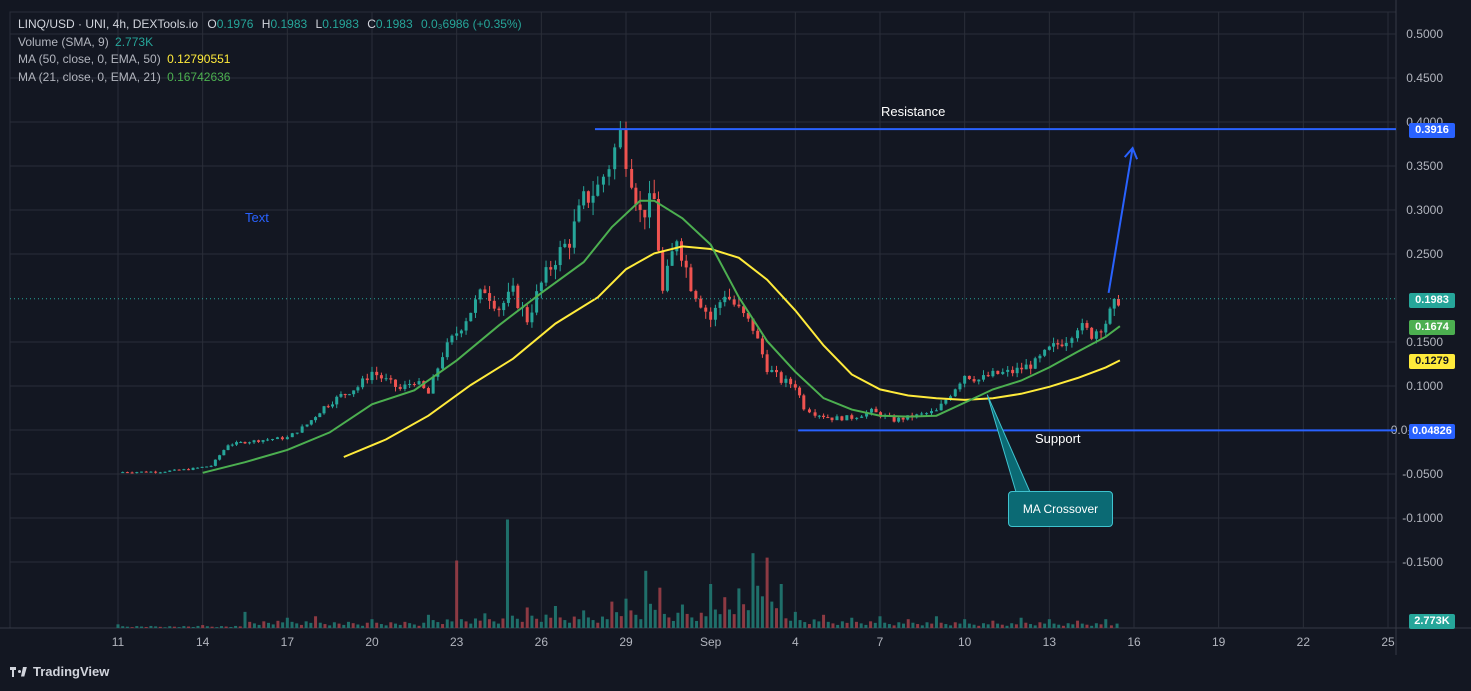  What do you see at coordinates (913, 111) in the screenshot?
I see `resistance-label: Resistance` at bounding box center [913, 111].